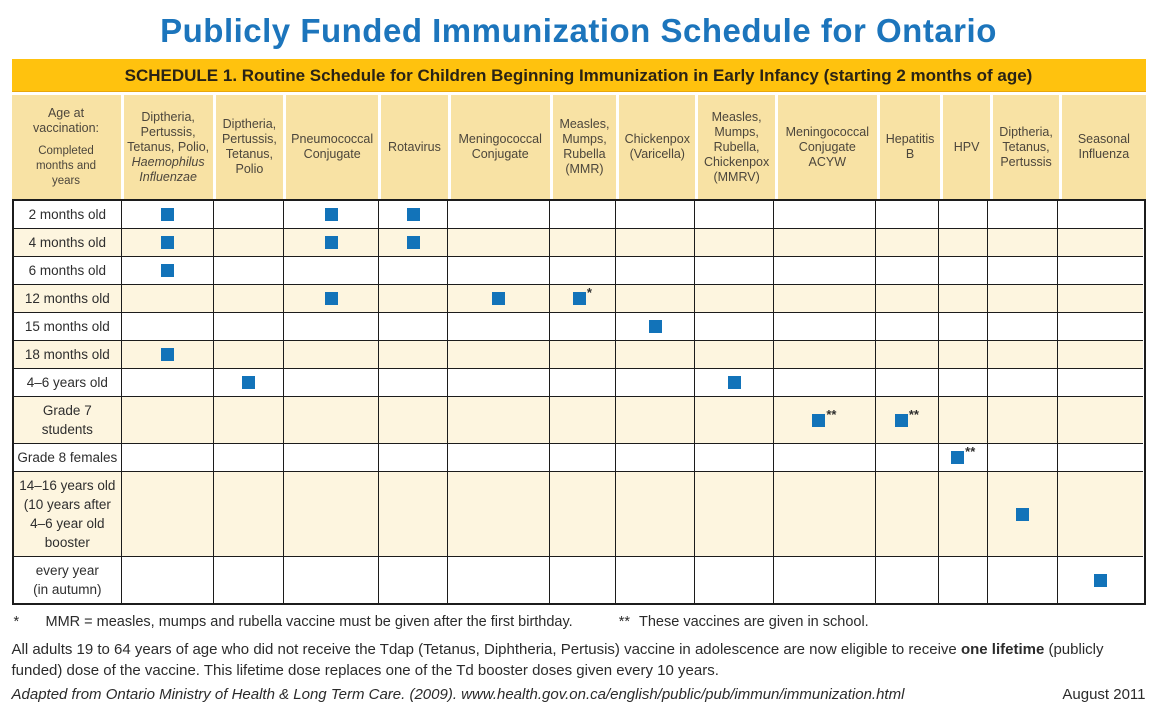 The width and height of the screenshot is (1157, 719). Describe the element at coordinates (1103, 146) in the screenshot. I see `column-header-label: Seasonal Influenza` at that location.